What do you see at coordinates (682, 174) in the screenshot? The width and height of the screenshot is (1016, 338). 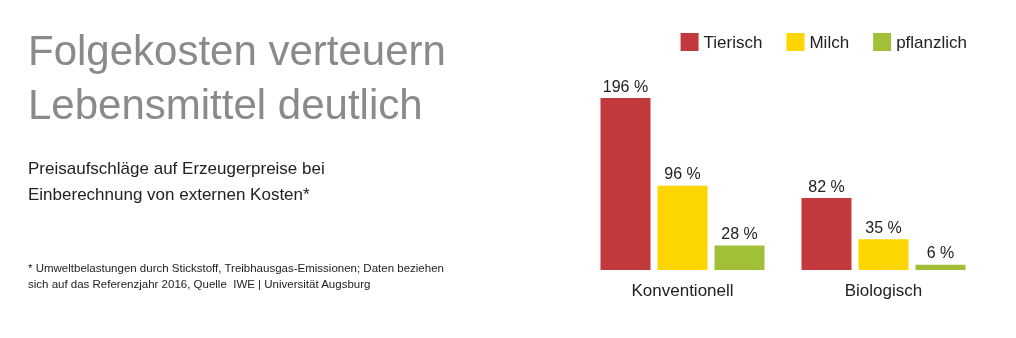 I see `data-label: 96 %` at bounding box center [682, 174].